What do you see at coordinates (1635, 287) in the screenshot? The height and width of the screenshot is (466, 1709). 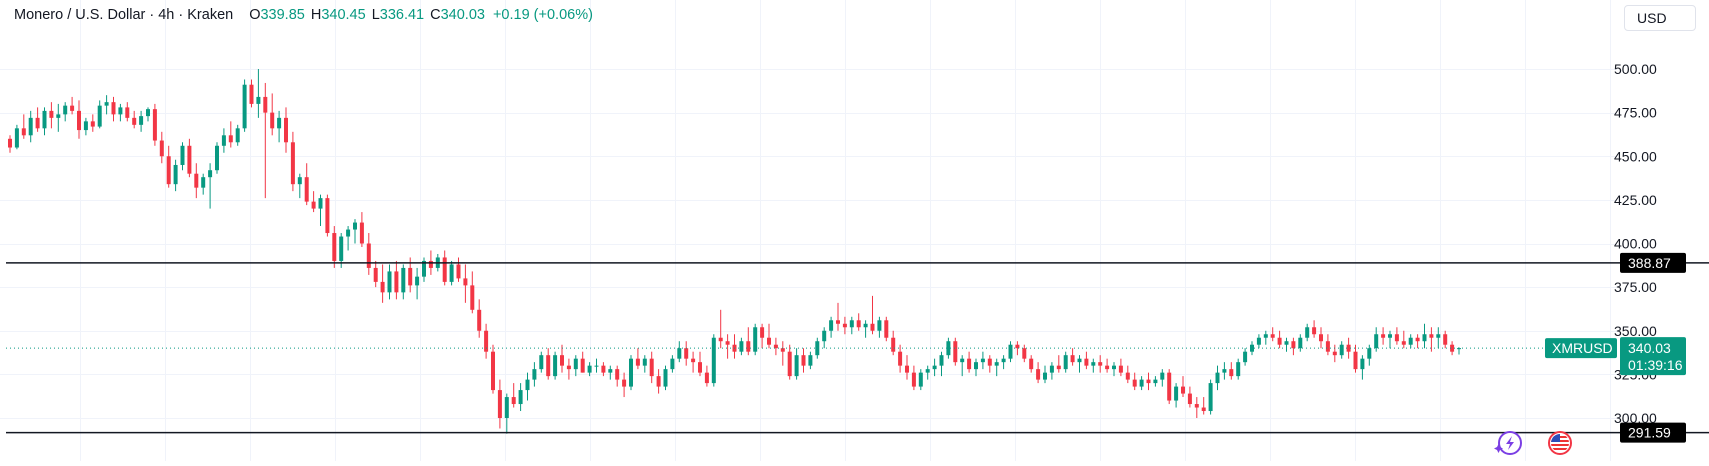 I see `y-tick-label: 375.00` at bounding box center [1635, 287].